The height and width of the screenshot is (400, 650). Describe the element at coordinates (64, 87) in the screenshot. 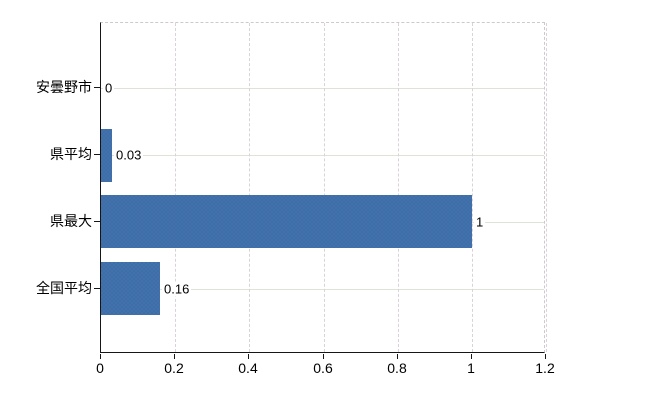

I see `y-tick-label: 安曇野市` at that location.